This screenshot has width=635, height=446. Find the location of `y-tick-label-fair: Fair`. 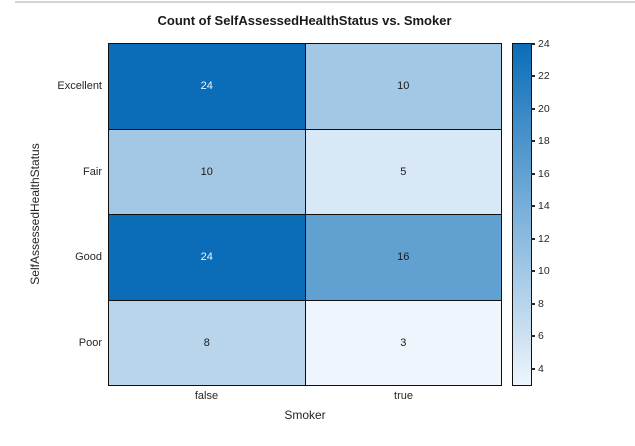

y-tick-label-fair: Fair is located at coordinates (92, 171).